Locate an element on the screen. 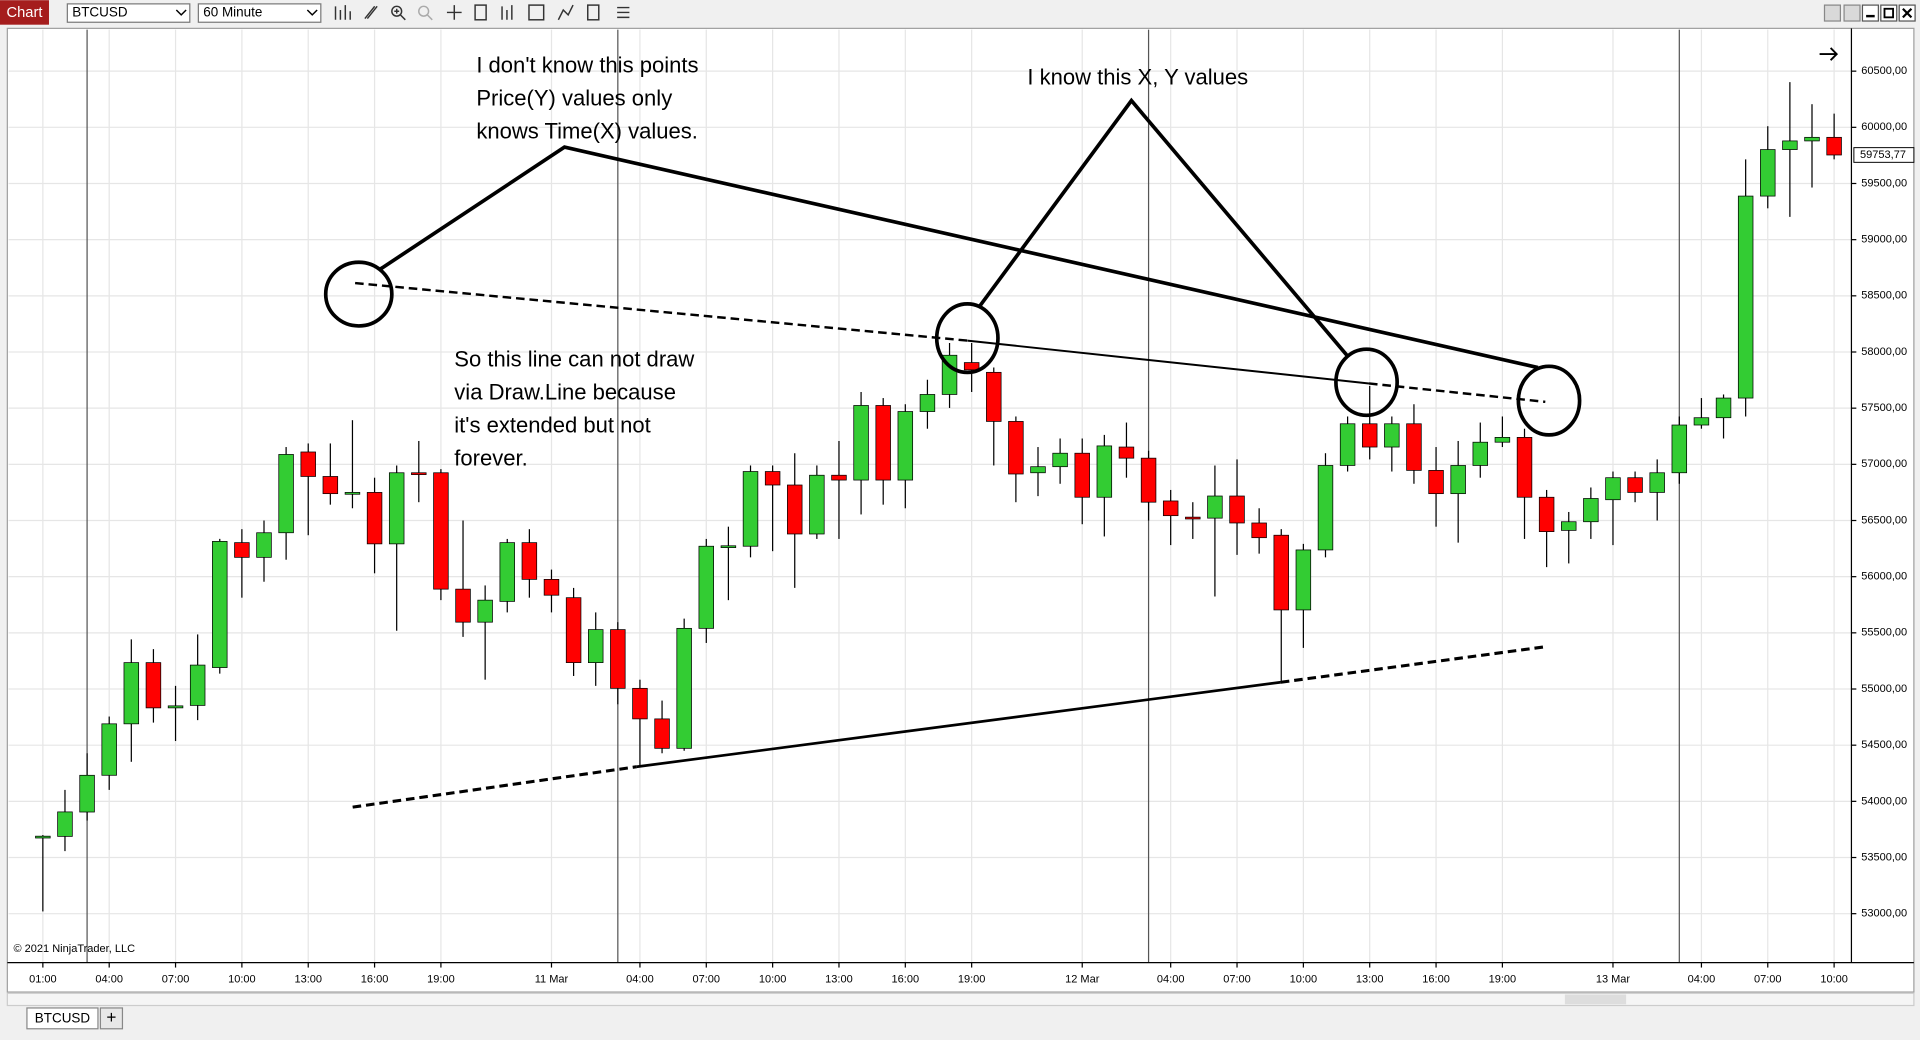  toolbar-icons is located at coordinates (482, 12).